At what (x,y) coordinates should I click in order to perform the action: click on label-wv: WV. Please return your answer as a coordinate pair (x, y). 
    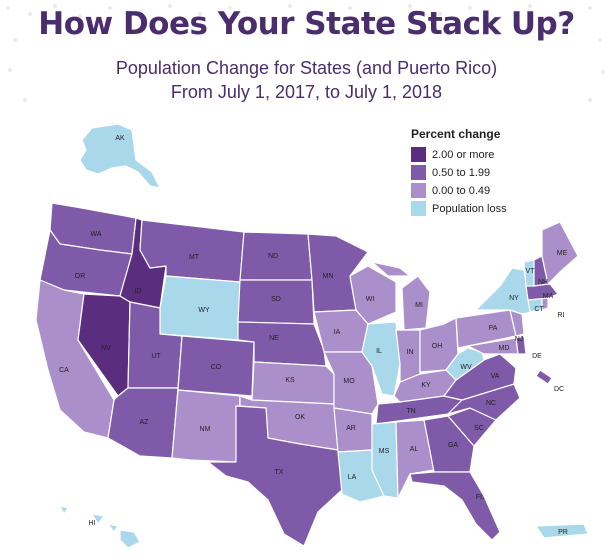
    Looking at the image, I should click on (466, 367).